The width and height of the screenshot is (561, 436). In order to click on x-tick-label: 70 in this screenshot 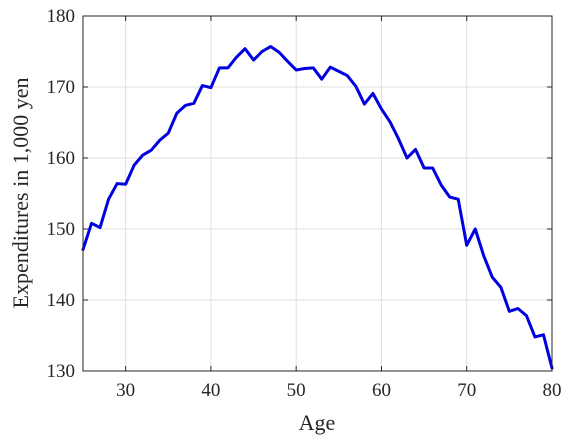, I will do `click(466, 390)`.